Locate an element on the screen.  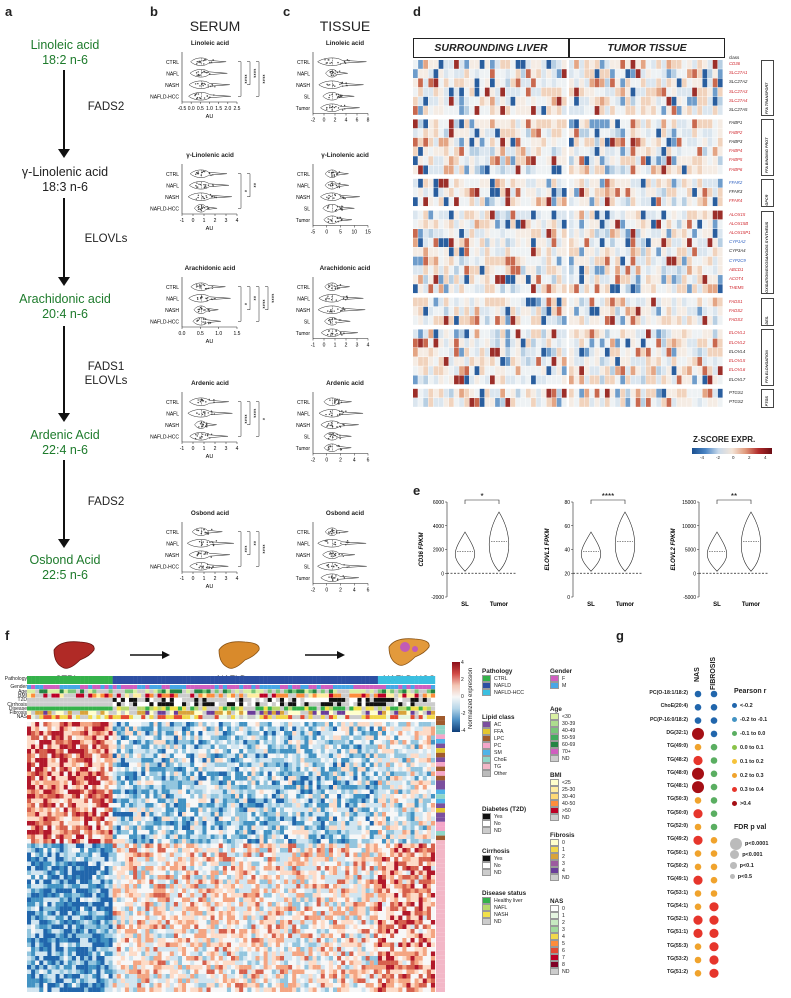
axis-tick: 6 is located at coordinates (368, 461).